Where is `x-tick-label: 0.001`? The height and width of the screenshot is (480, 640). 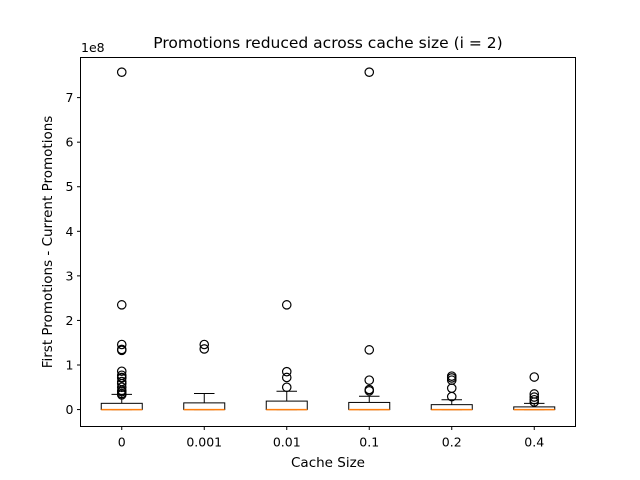
x-tick-label: 0.001 is located at coordinates (204, 442).